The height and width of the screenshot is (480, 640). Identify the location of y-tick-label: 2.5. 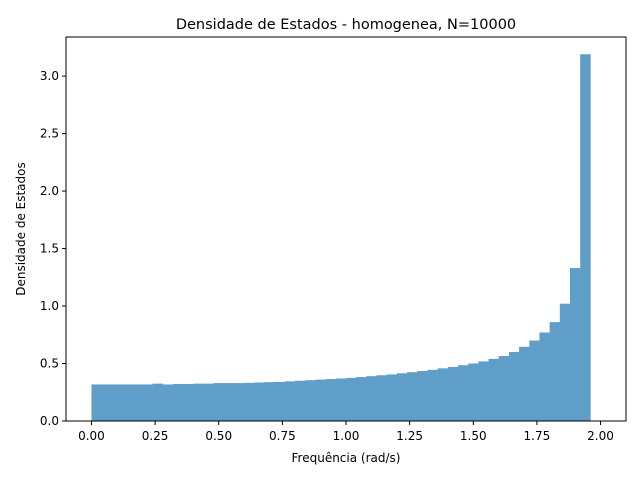
(49, 134).